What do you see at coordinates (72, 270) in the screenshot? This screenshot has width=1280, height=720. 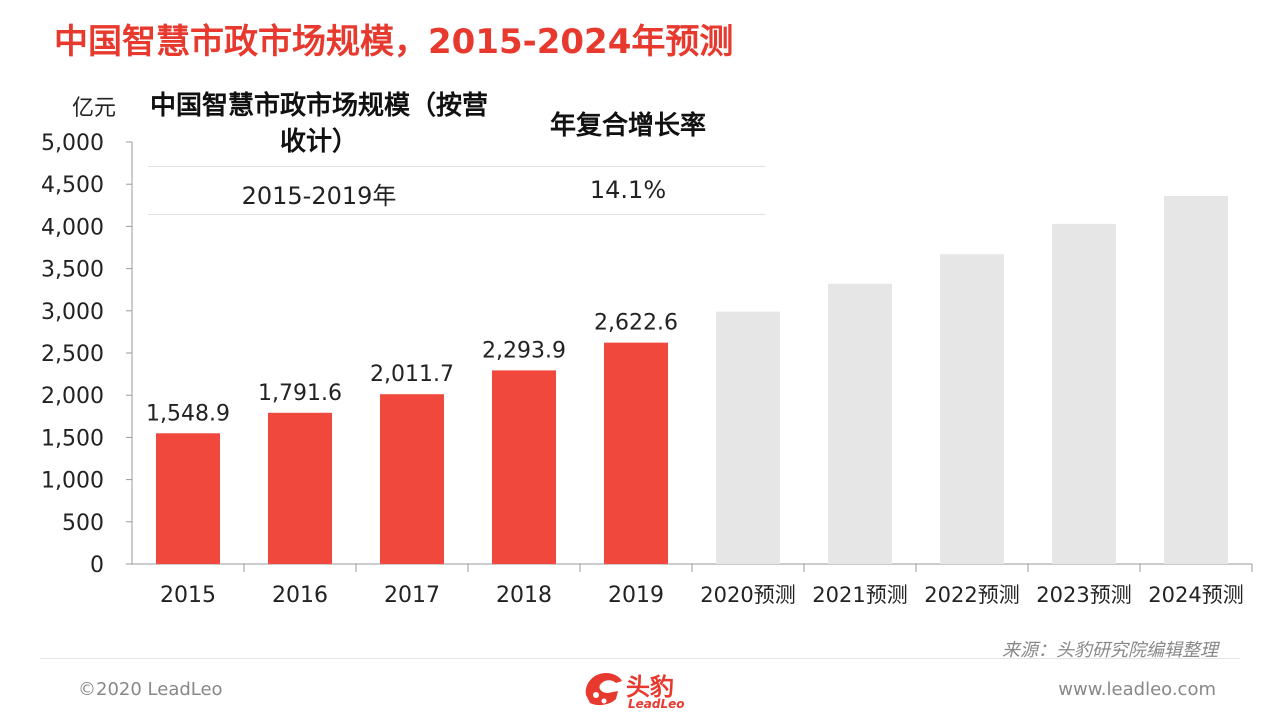 I see `y-tick-label: 3,500` at bounding box center [72, 270].